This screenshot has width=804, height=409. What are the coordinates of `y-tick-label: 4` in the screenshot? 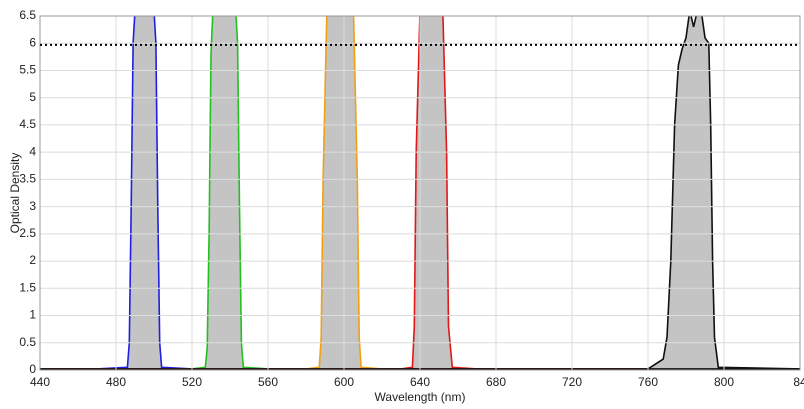 It's located at (32, 151).